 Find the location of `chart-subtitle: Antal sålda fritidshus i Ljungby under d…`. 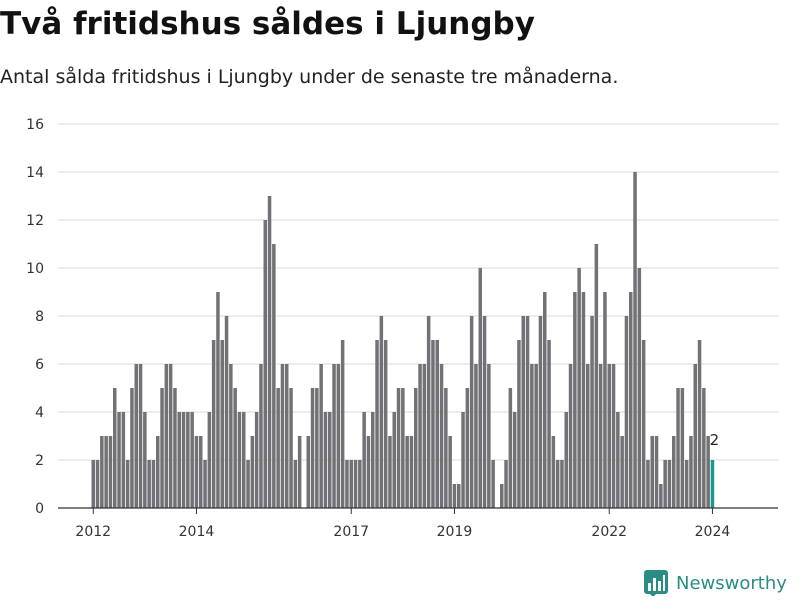

chart-subtitle: Antal sålda fritidshus i Ljungby under d… is located at coordinates (309, 77).